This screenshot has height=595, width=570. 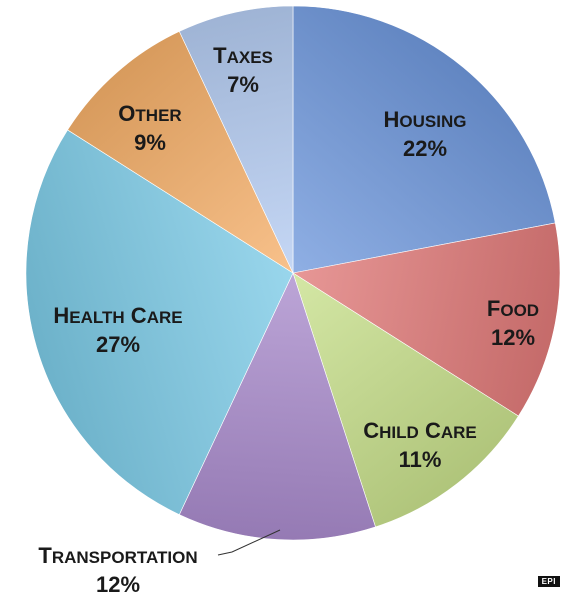 I want to click on slice-label-taxes: TAXES, so click(x=243, y=55).